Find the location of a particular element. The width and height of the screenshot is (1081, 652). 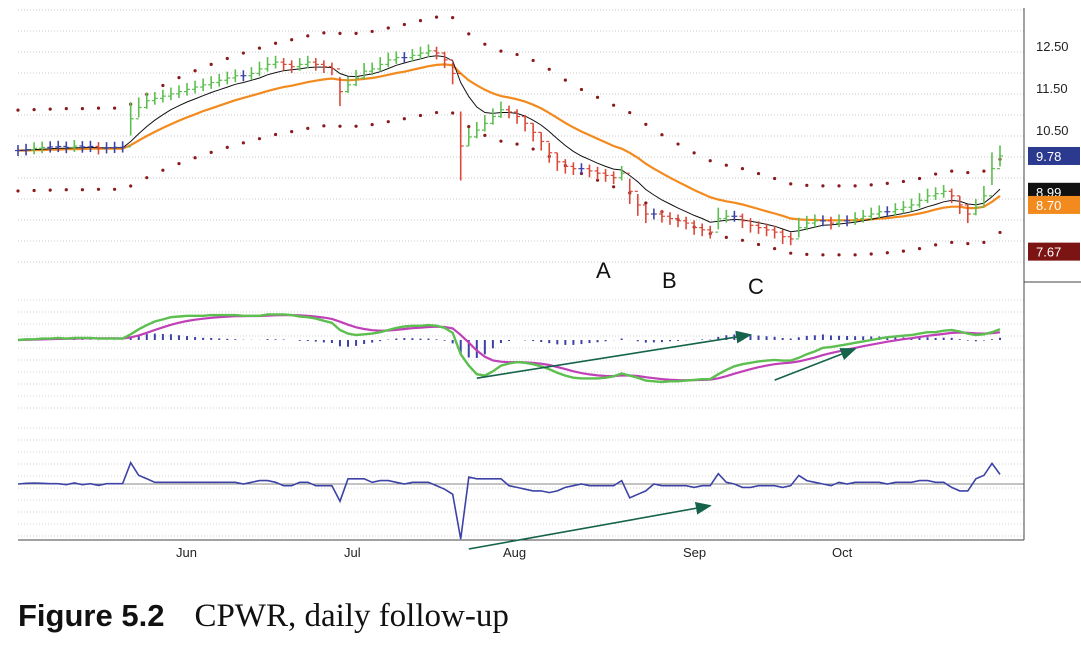

price-tags: 9.788.998.707.67 is located at coordinates (1054, 203).